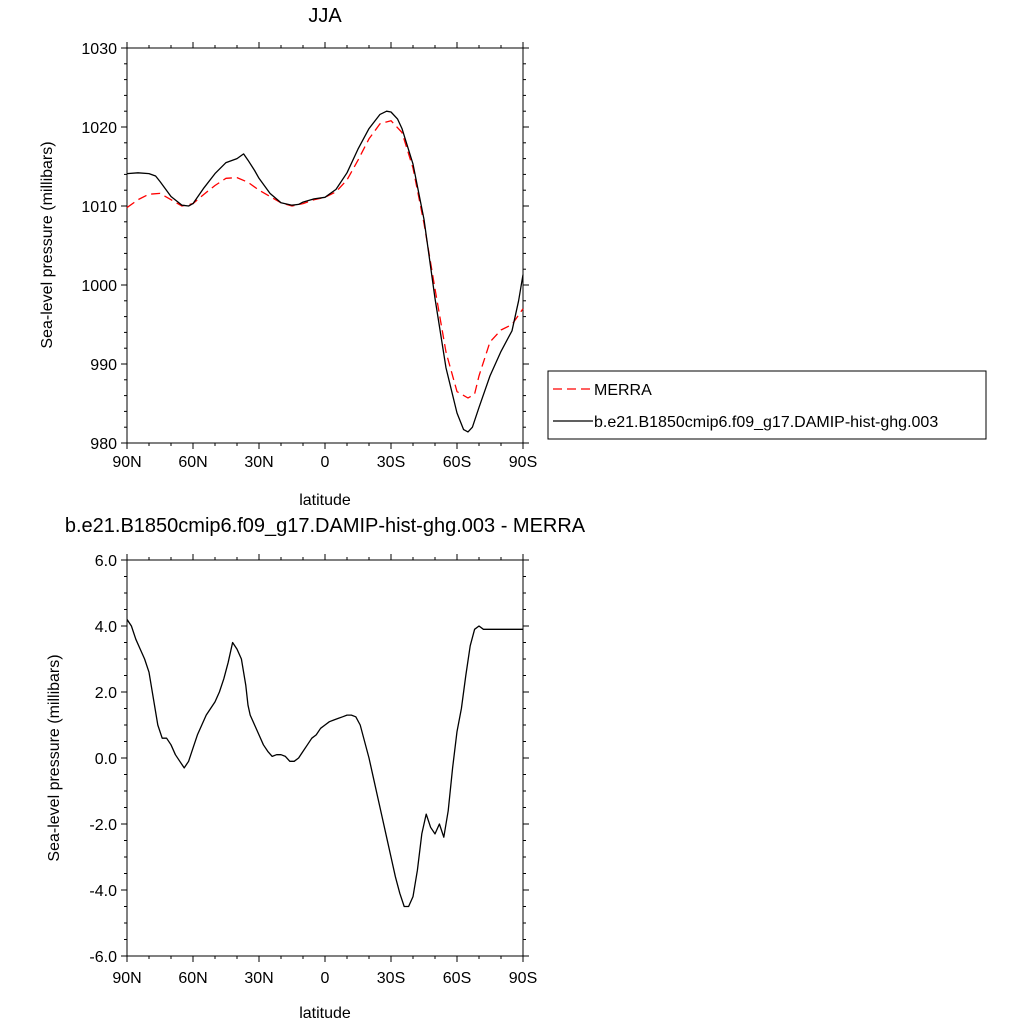  I want to click on bottom-chart-series, so click(324, 763).